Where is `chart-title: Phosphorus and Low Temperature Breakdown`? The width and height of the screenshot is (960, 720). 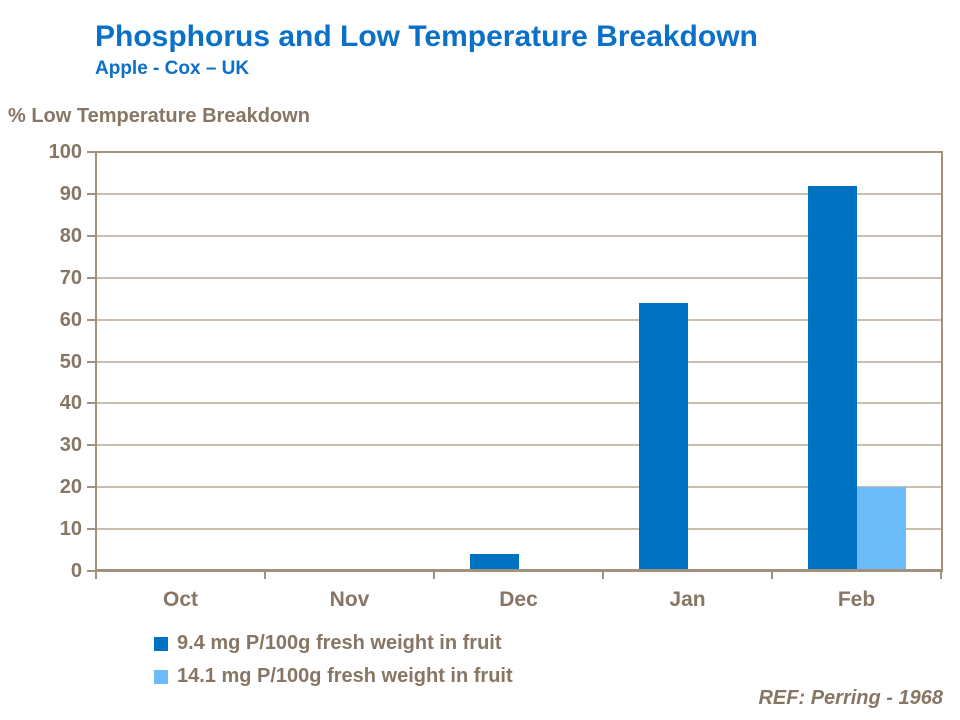
chart-title: Phosphorus and Low Temperature Breakdown is located at coordinates (426, 36).